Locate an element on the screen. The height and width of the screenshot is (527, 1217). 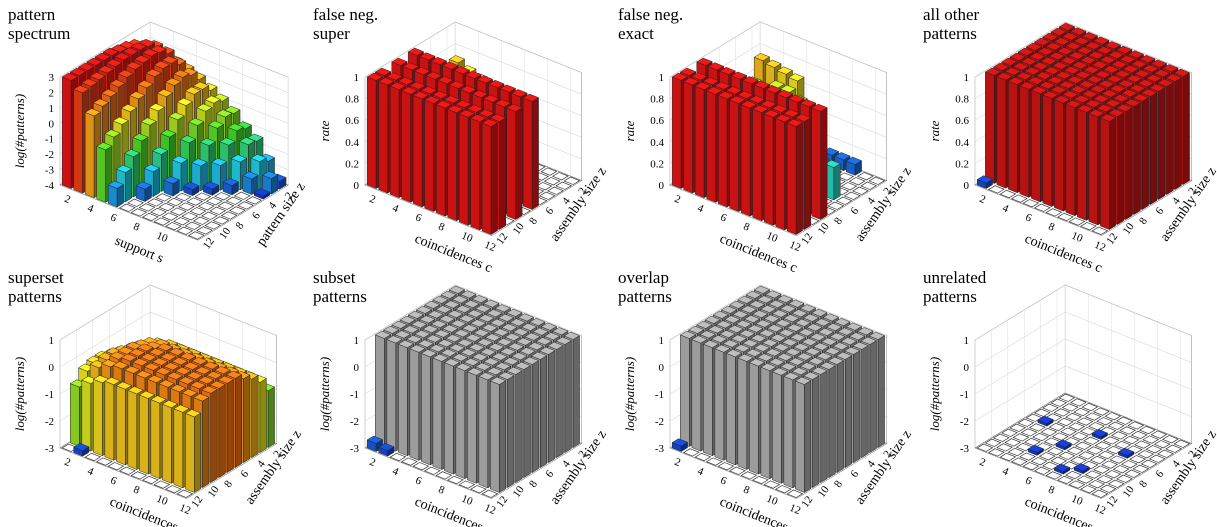
all-other-patterns-ztick-label: 0.4 is located at coordinates (962, 143).